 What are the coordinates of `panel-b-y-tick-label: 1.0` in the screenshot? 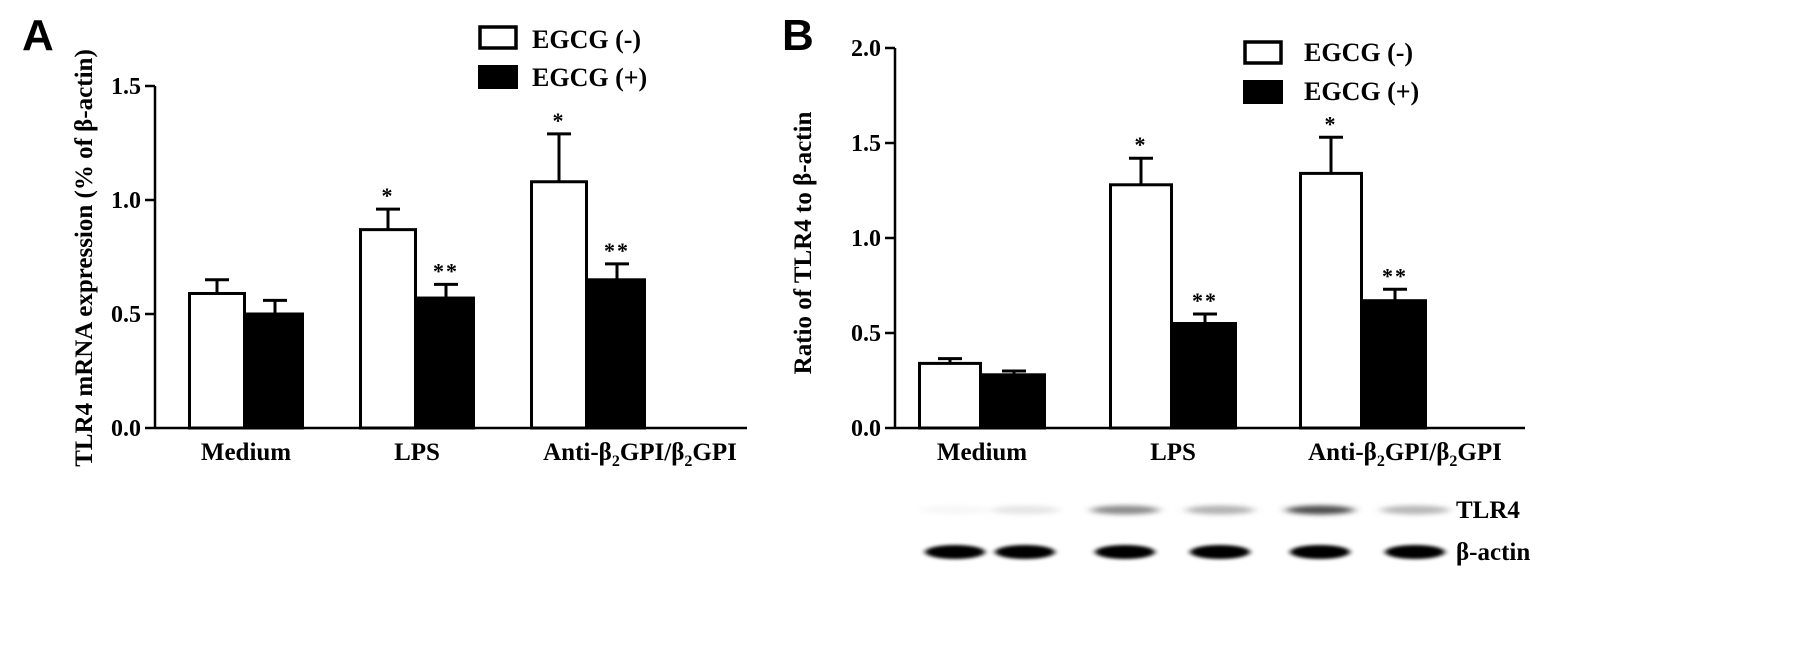 It's located at (866, 239).